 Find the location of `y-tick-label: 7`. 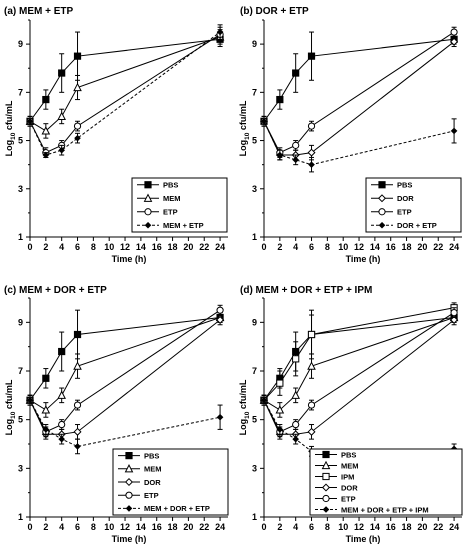

y-tick-label: 7 is located at coordinates (20, 371).